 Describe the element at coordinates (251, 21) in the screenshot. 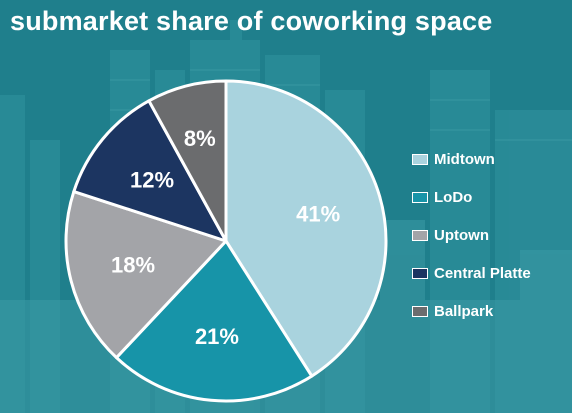

I see `chart-title: submarket share of coworking space` at that location.